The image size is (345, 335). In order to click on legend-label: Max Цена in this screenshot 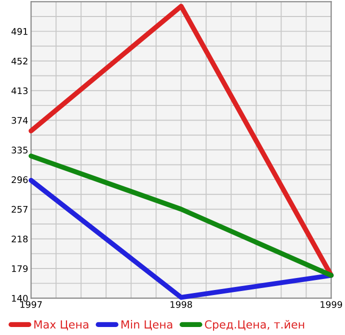, I will do `click(61, 325)`.